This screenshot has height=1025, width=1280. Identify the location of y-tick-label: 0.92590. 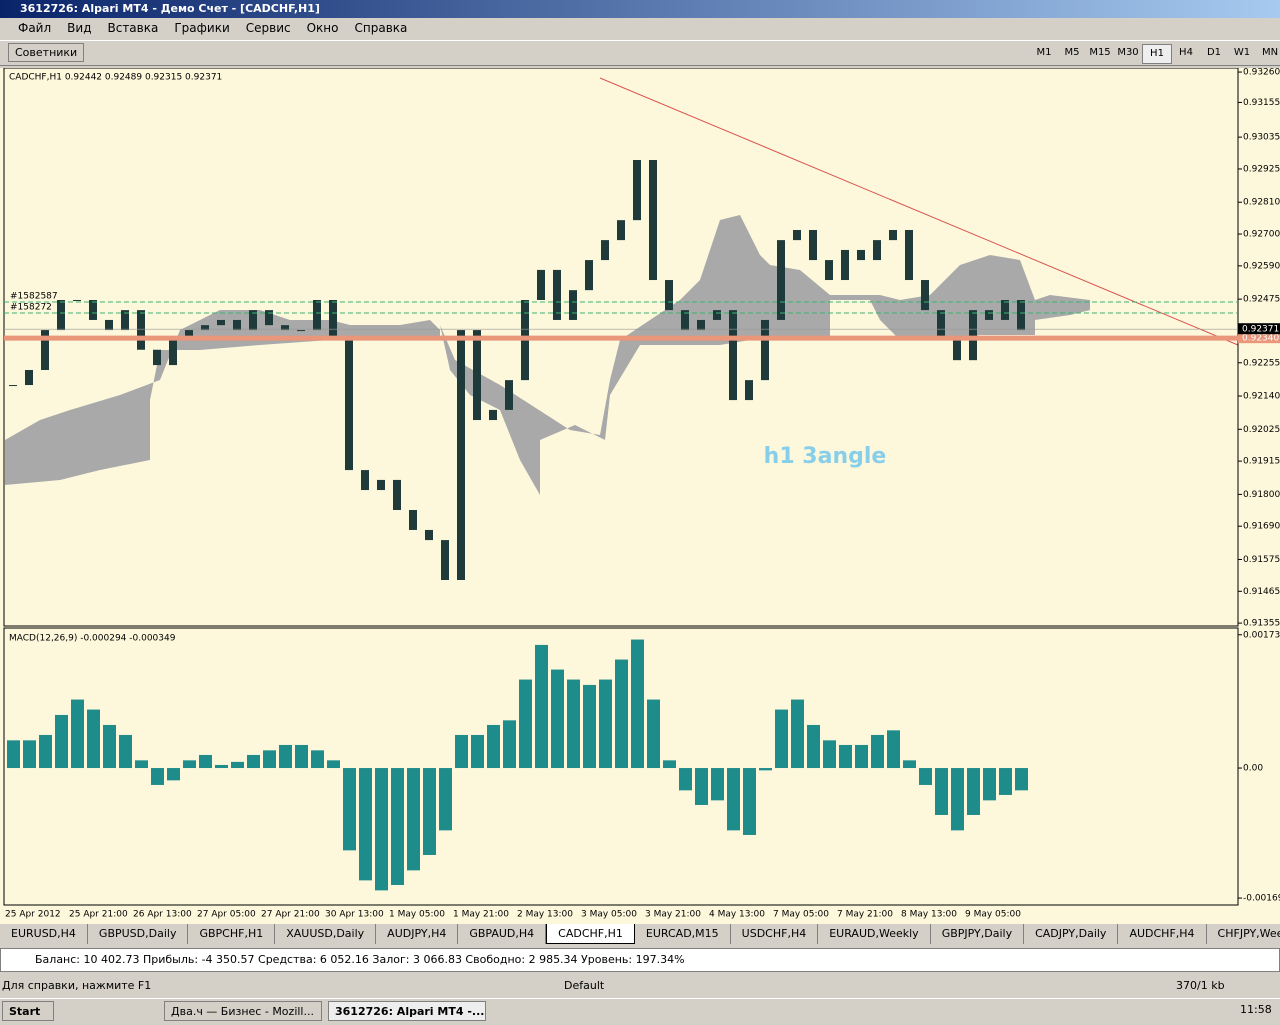
(1261, 266).